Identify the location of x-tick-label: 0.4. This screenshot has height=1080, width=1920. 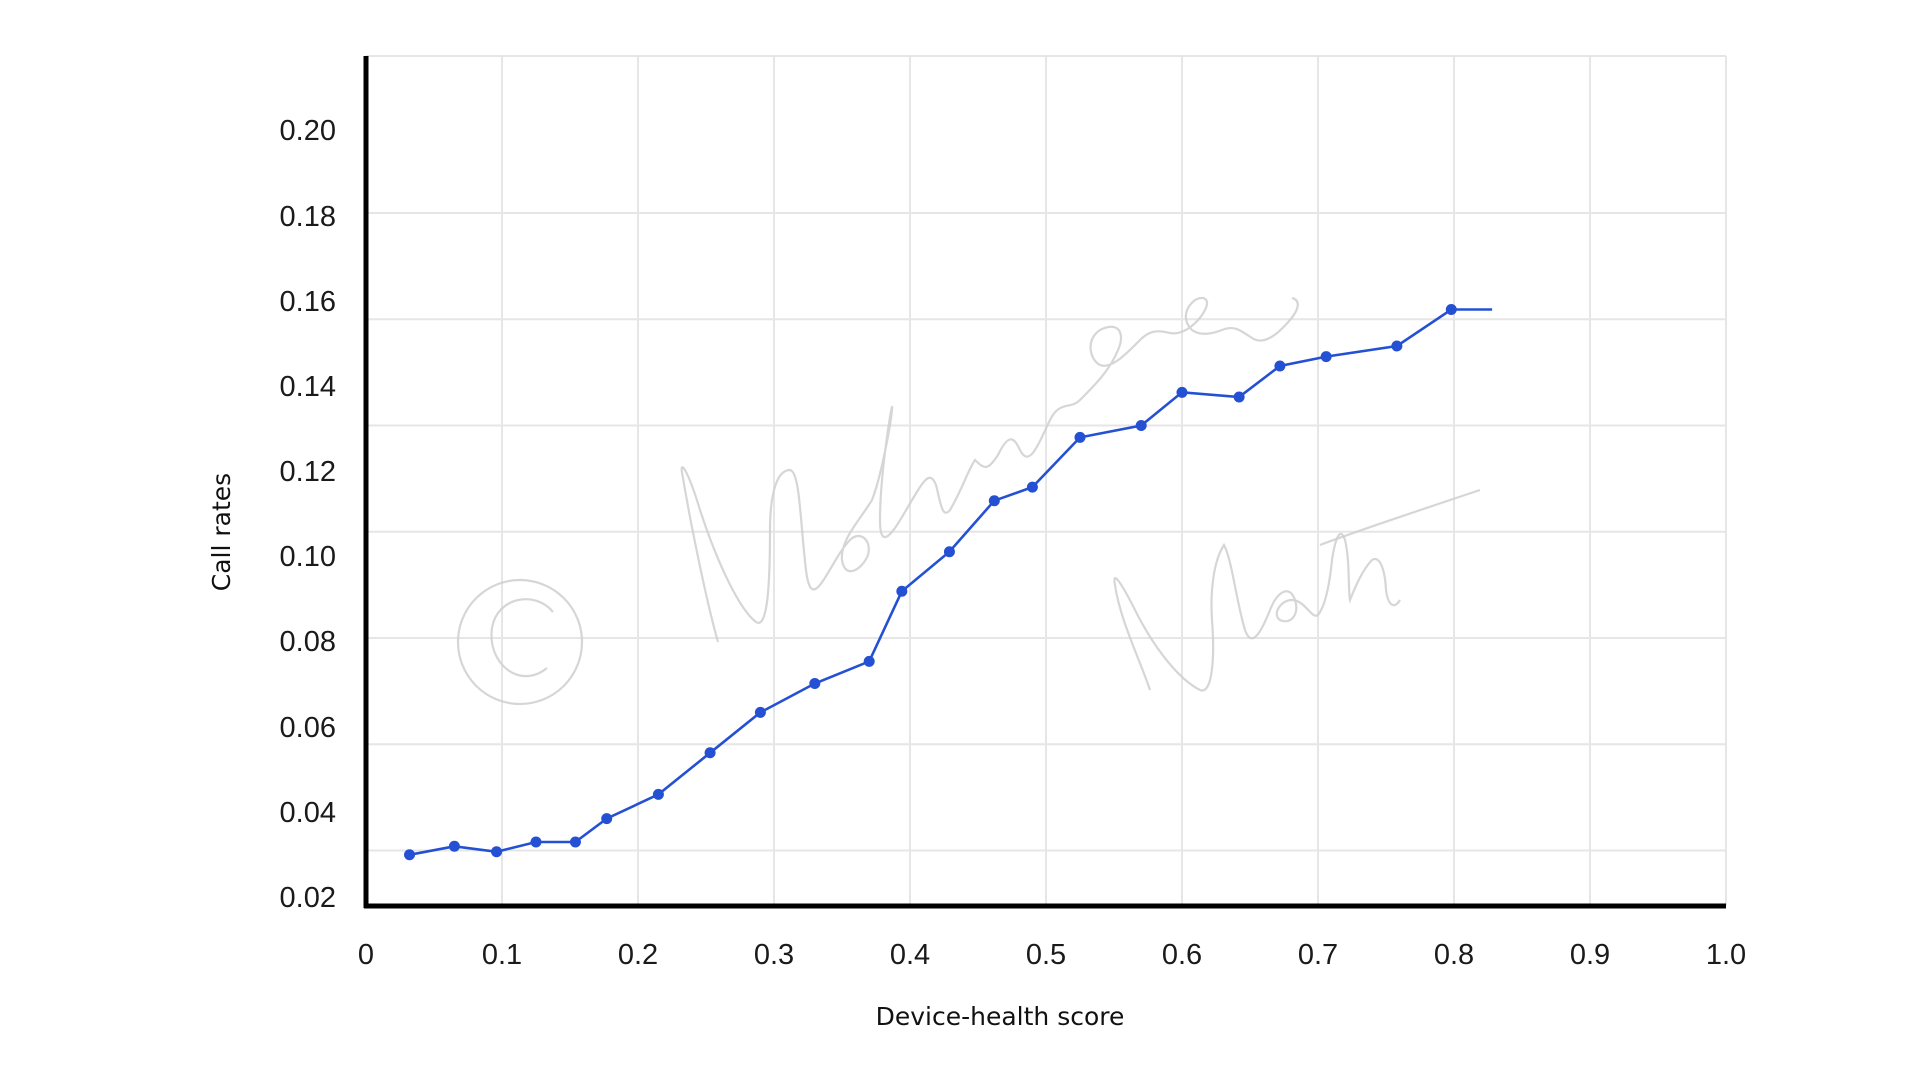
(910, 955).